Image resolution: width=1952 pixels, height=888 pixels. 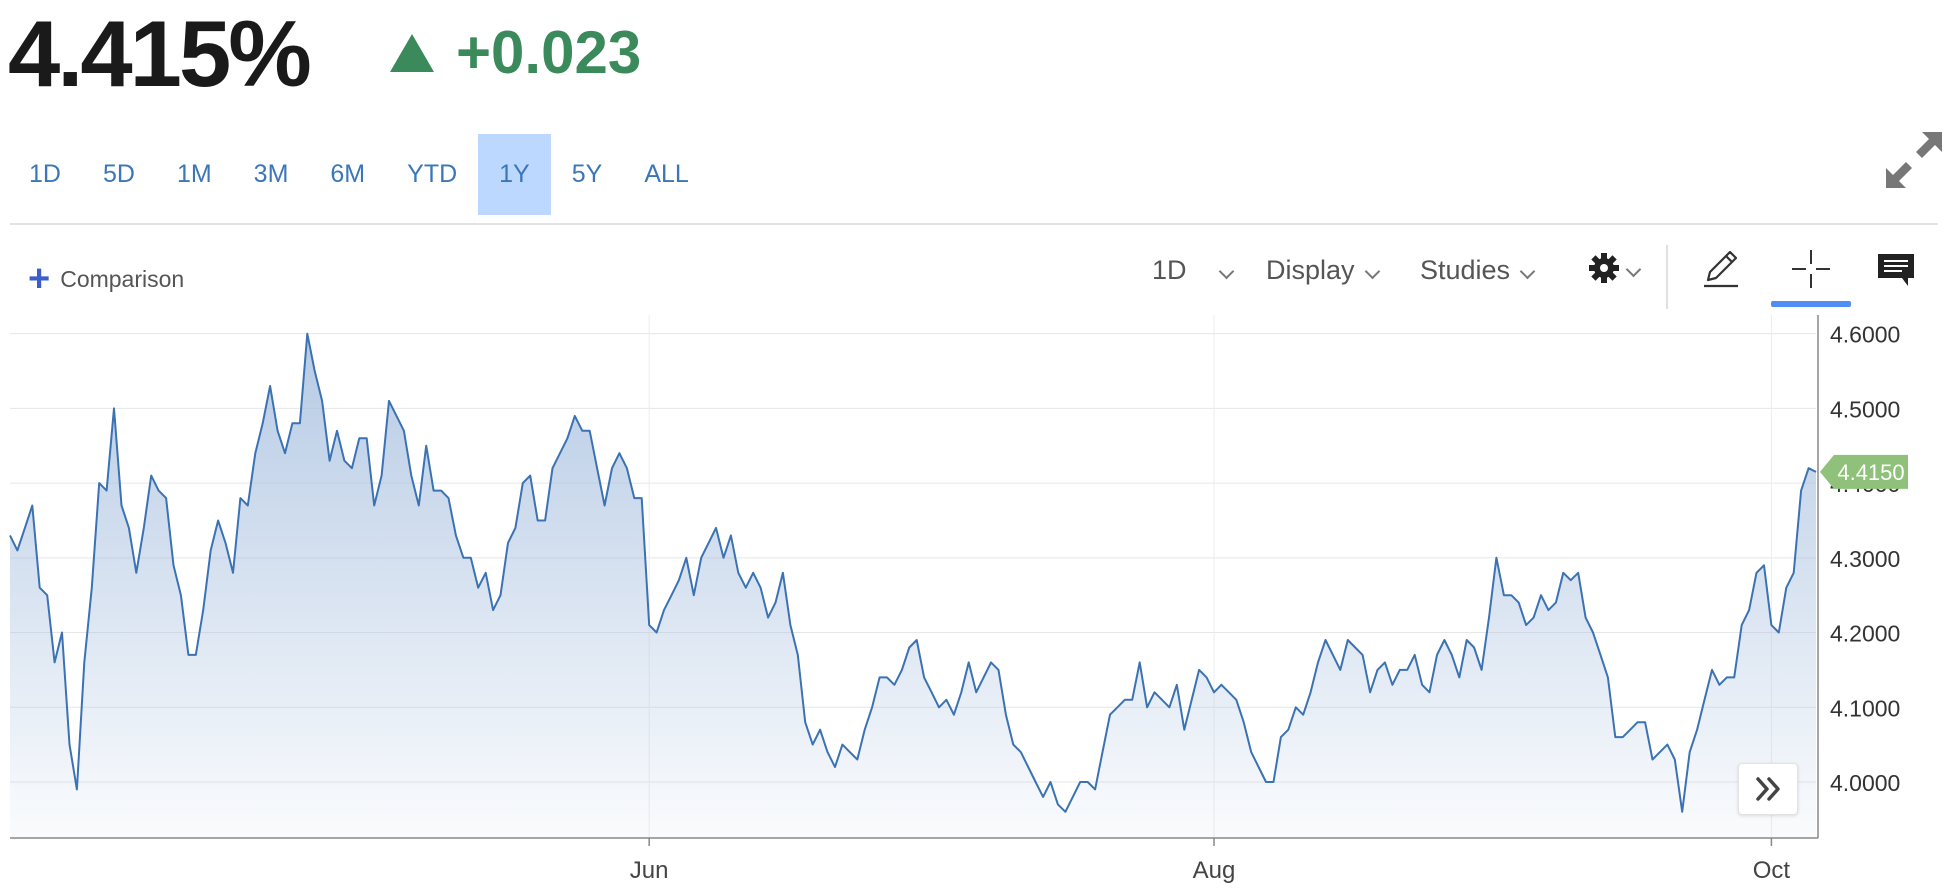 What do you see at coordinates (348, 174) in the screenshot?
I see `range-6m: 6M` at bounding box center [348, 174].